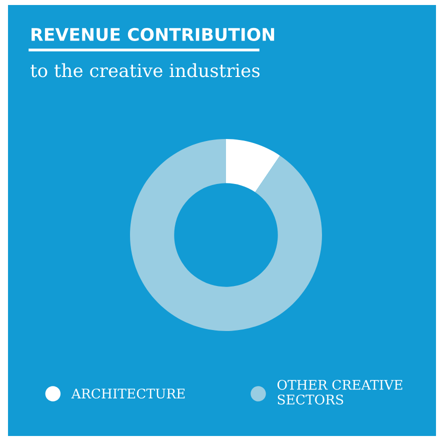 The image size is (443, 441). Describe the element at coordinates (253, 165) in the screenshot. I see `donut-slice` at that location.